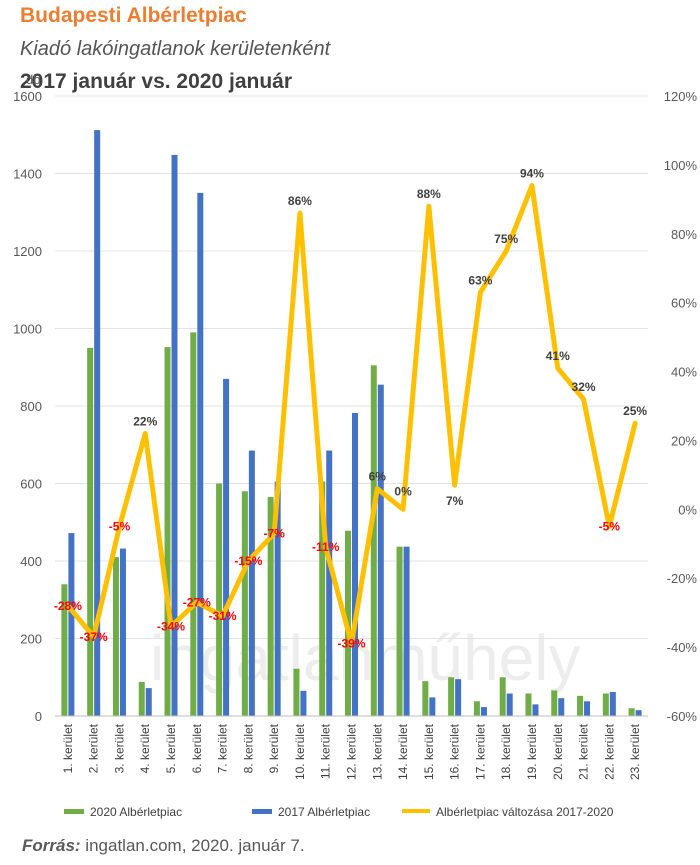 The width and height of the screenshot is (700, 865). I want to click on data-label: 41%, so click(558, 356).